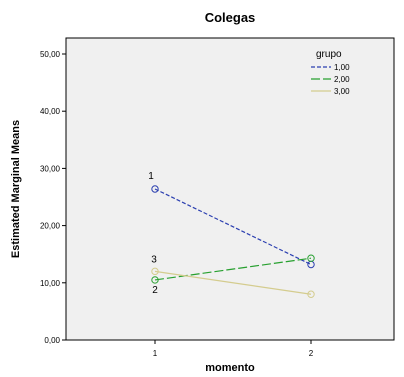 The image size is (404, 377). What do you see at coordinates (151, 176) in the screenshot?
I see `series-1-marker-label: 1` at bounding box center [151, 176].